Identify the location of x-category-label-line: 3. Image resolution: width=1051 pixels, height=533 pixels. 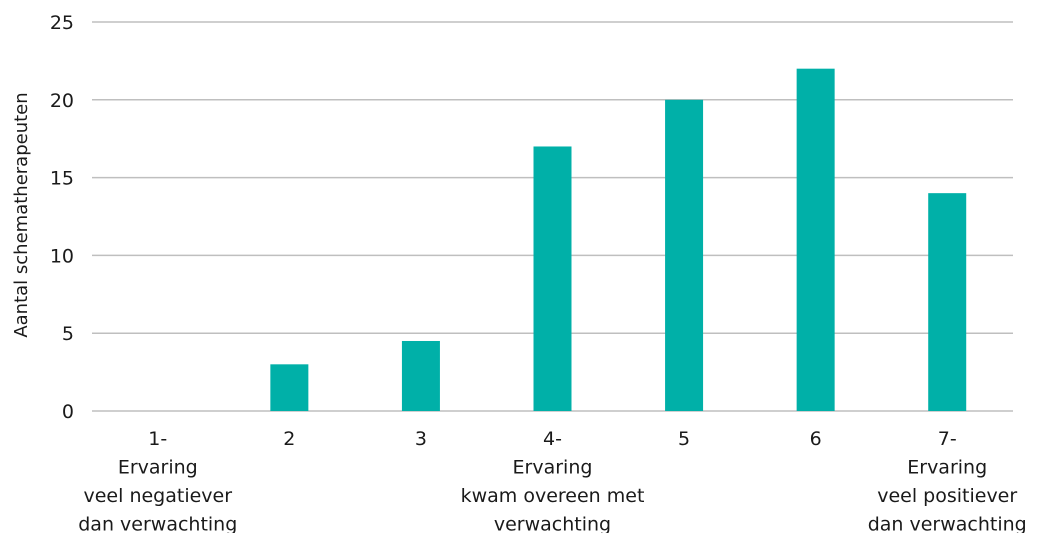
(421, 439).